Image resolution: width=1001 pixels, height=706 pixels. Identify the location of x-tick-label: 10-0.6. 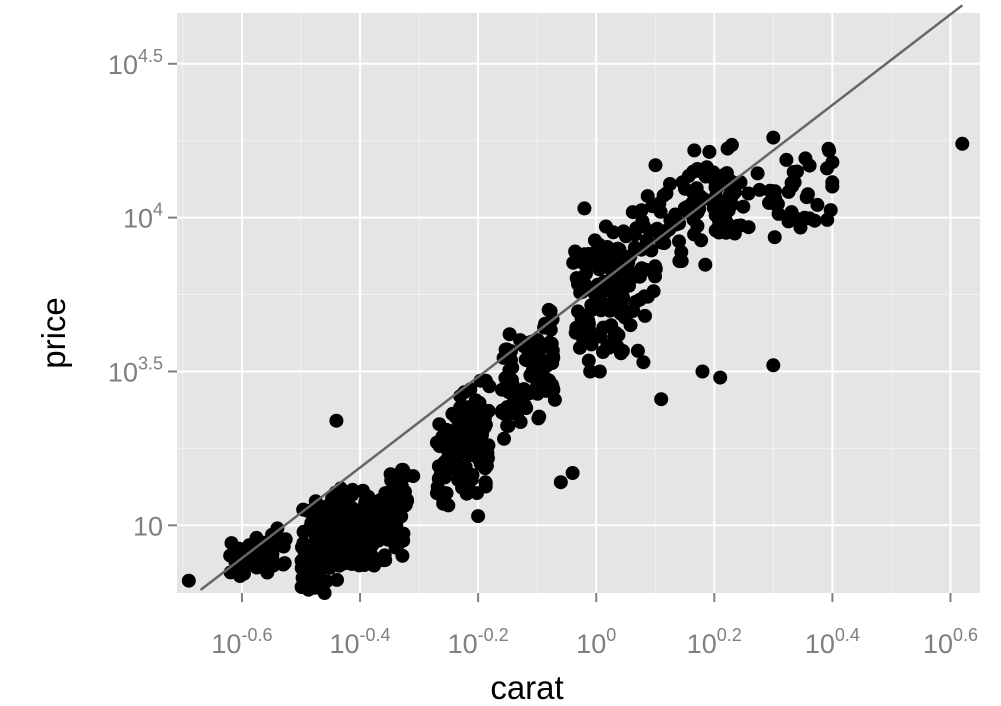
(241, 642).